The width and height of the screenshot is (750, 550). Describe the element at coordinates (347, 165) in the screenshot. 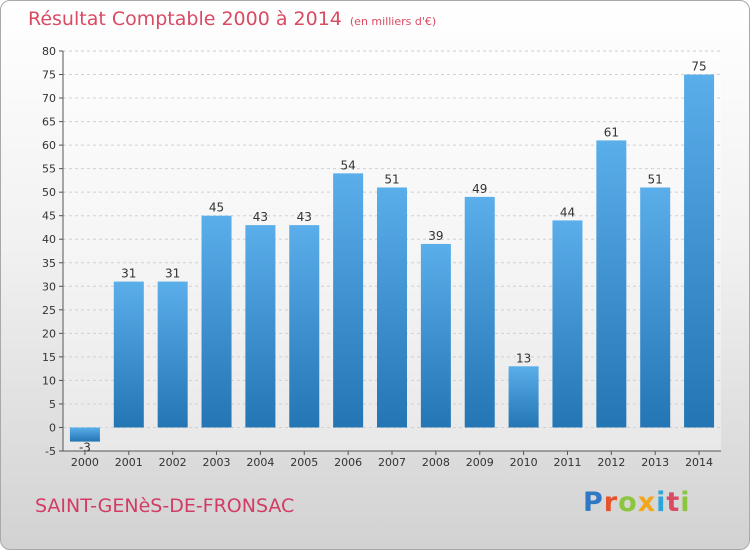

I see `bar-value-label: 54` at that location.